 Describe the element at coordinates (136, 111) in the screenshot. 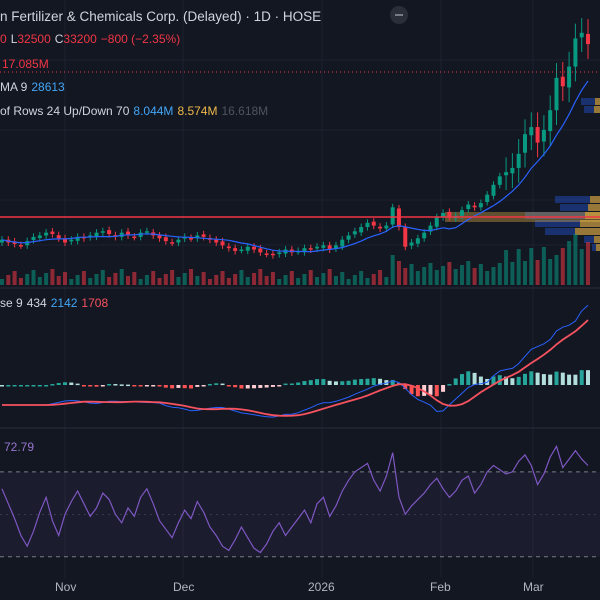

I see `vp-legend: of Rows 24 Up/Down 70 8.044M 8.574M 16.618M` at that location.